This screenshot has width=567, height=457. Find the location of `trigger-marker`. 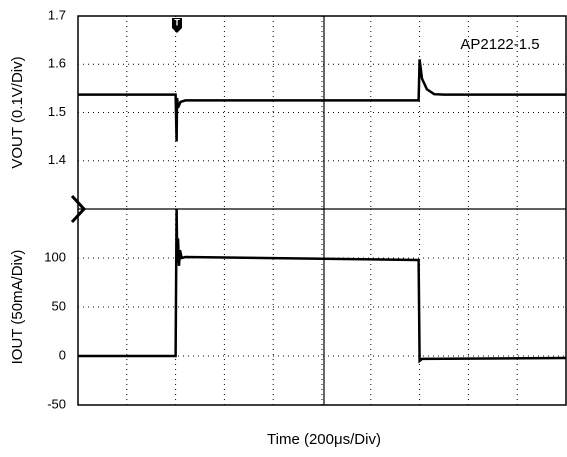

trigger-marker is located at coordinates (177, 25).